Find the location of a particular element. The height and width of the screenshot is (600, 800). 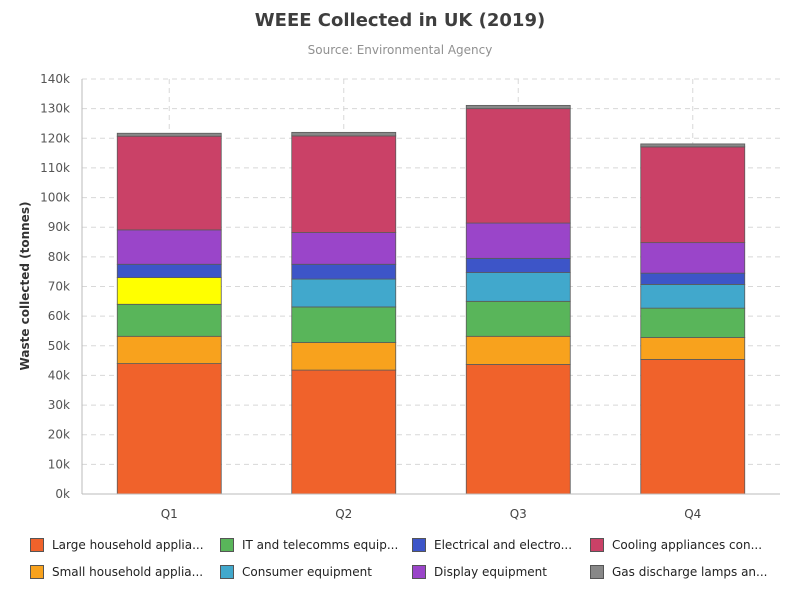

x-tick-label: Q4 is located at coordinates (692, 514).